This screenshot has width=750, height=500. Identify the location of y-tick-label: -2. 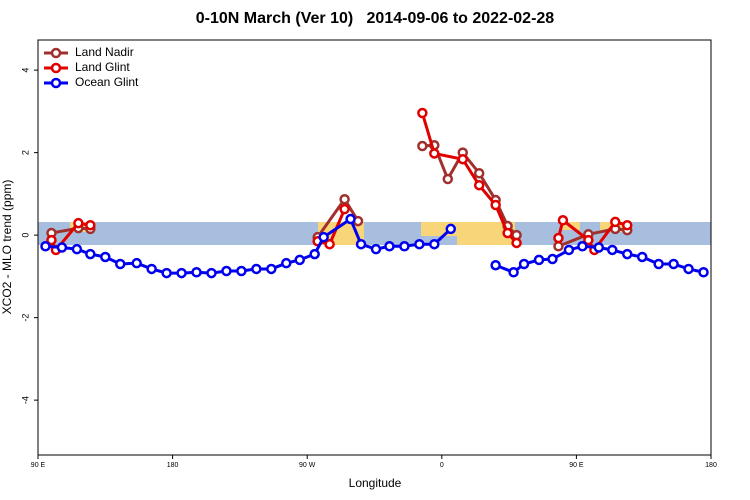
(25, 318).